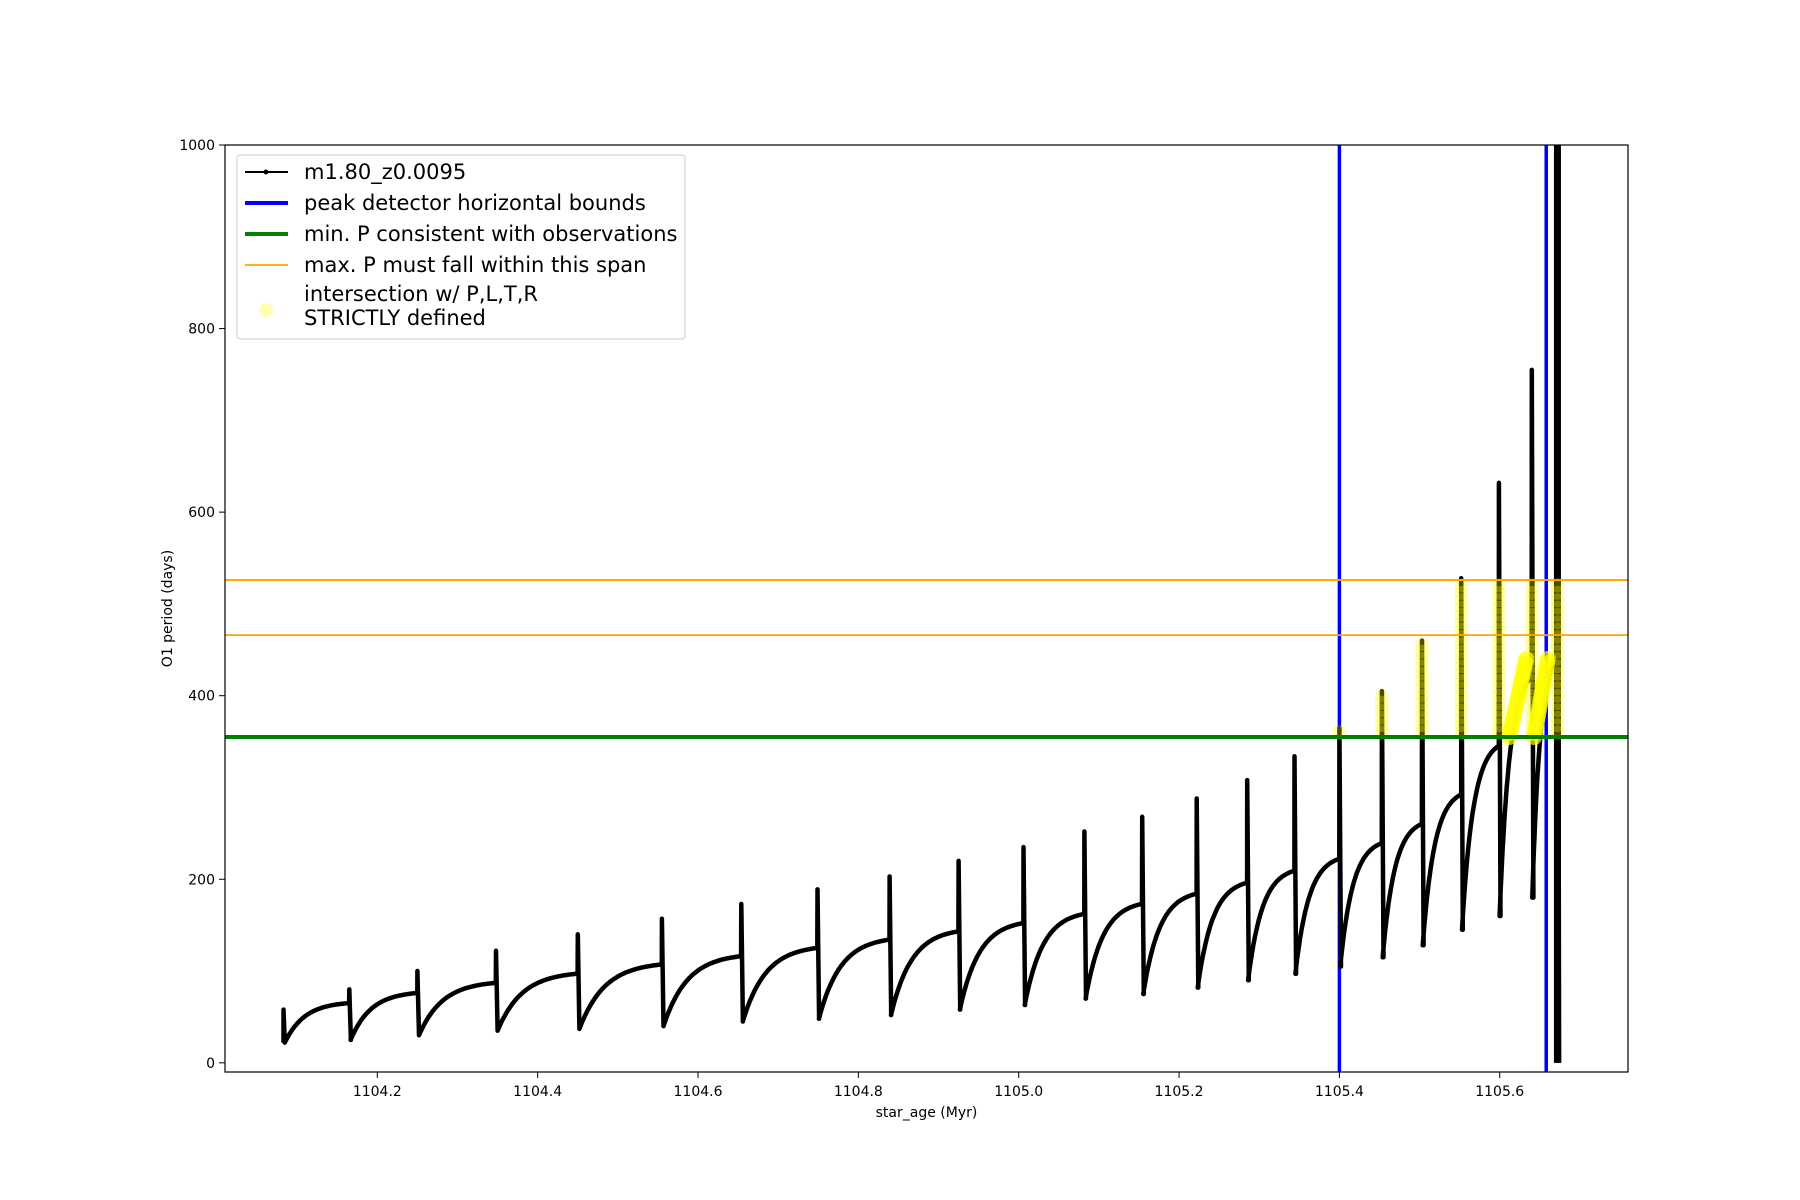 The image size is (1800, 1200). I want to click on y-tick-label: 200, so click(201, 880).